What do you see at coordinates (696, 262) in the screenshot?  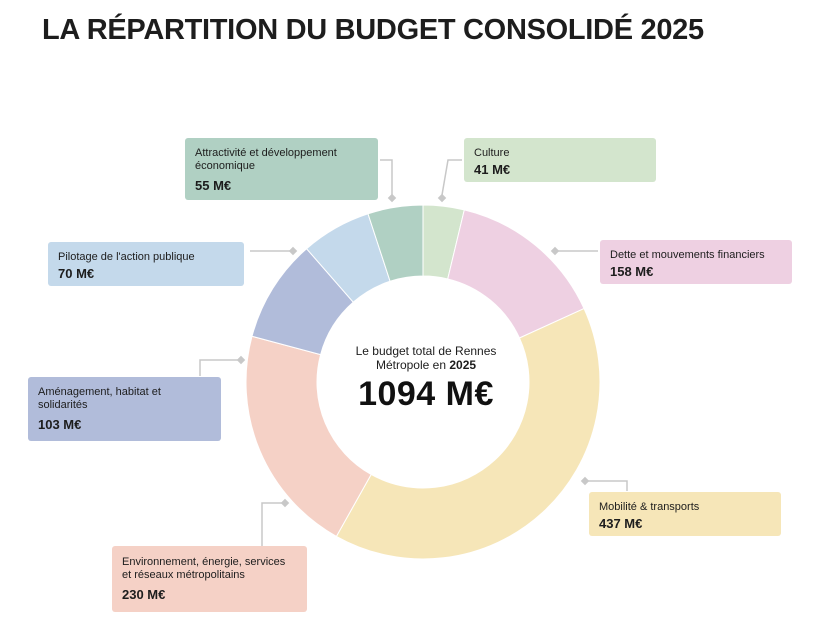 I see `label-dette: Dette et mouvements financiers 158 M€` at bounding box center [696, 262].